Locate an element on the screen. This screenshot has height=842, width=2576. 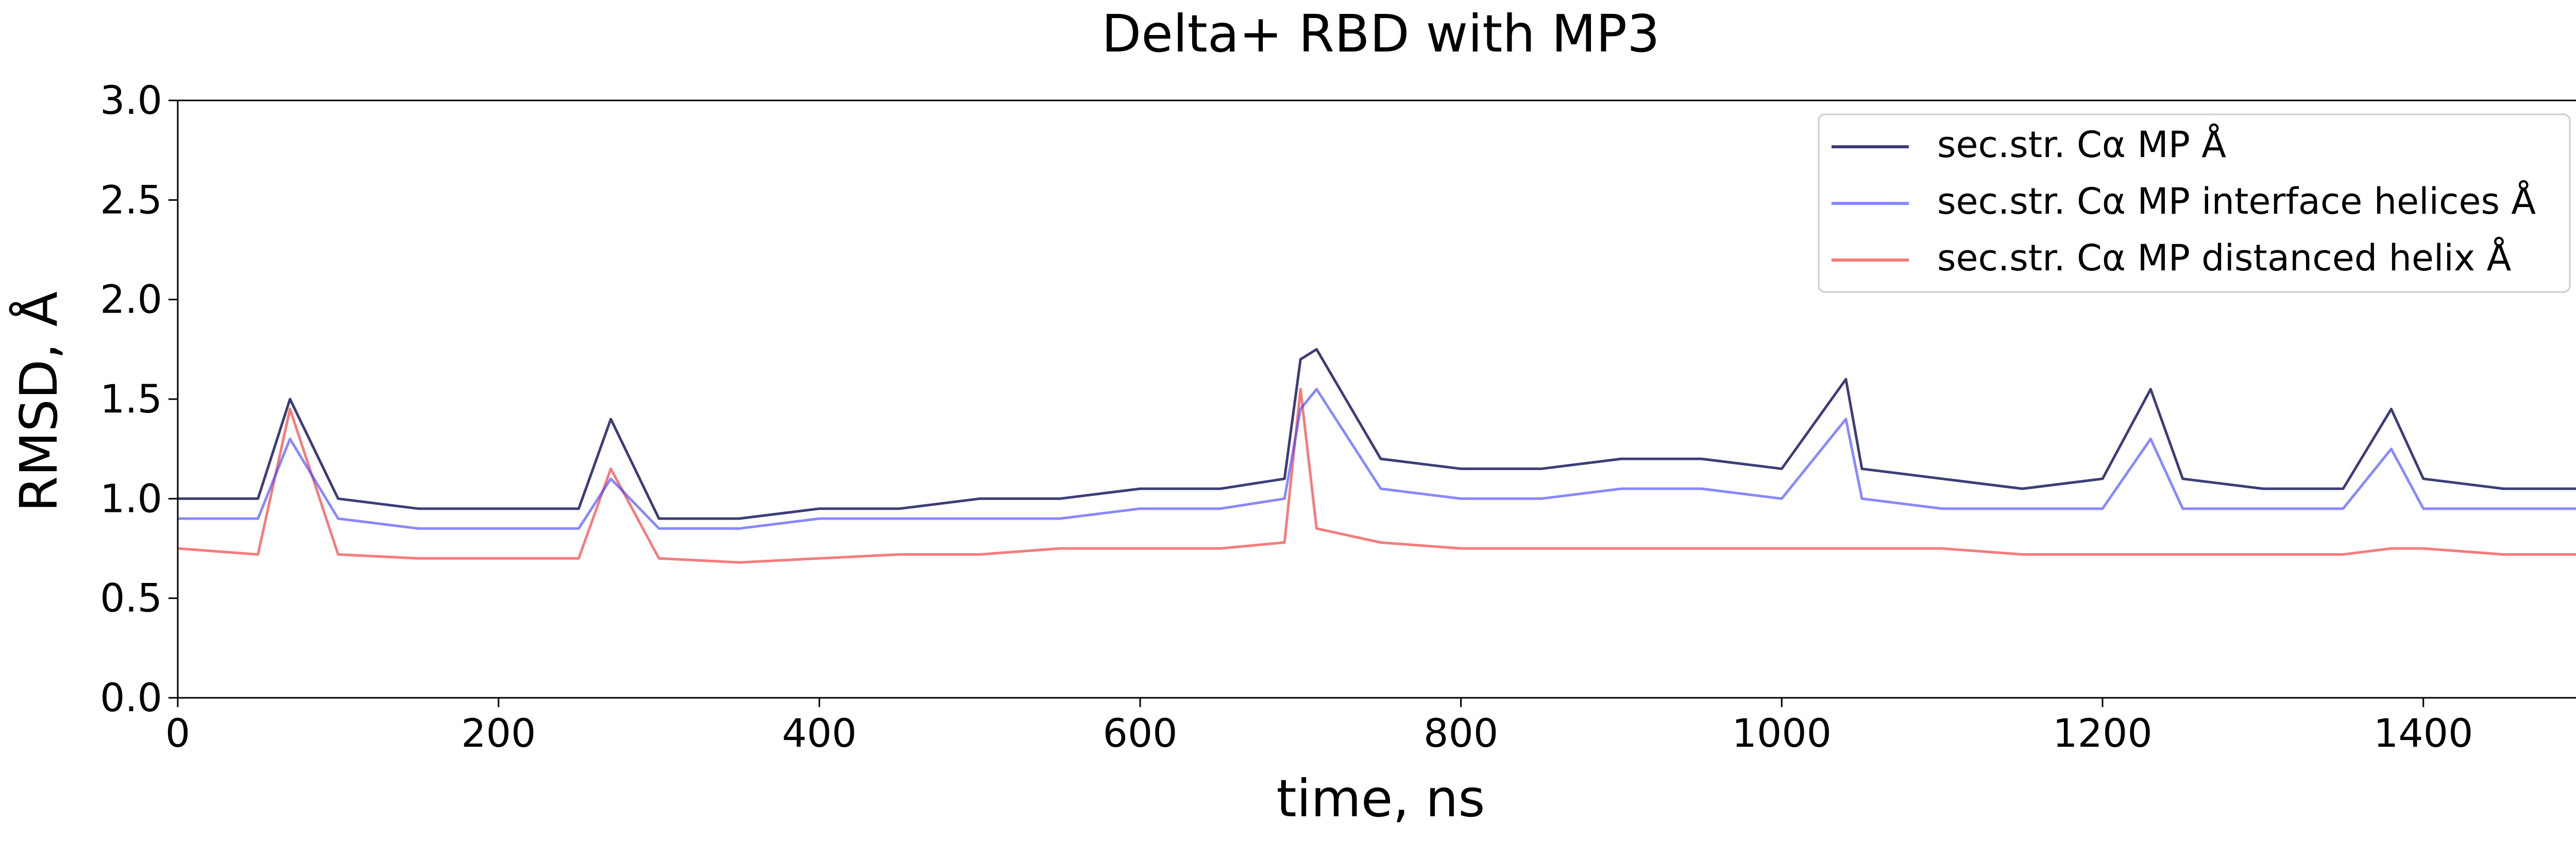
y-tick-label: 1.5 is located at coordinates (131, 399).